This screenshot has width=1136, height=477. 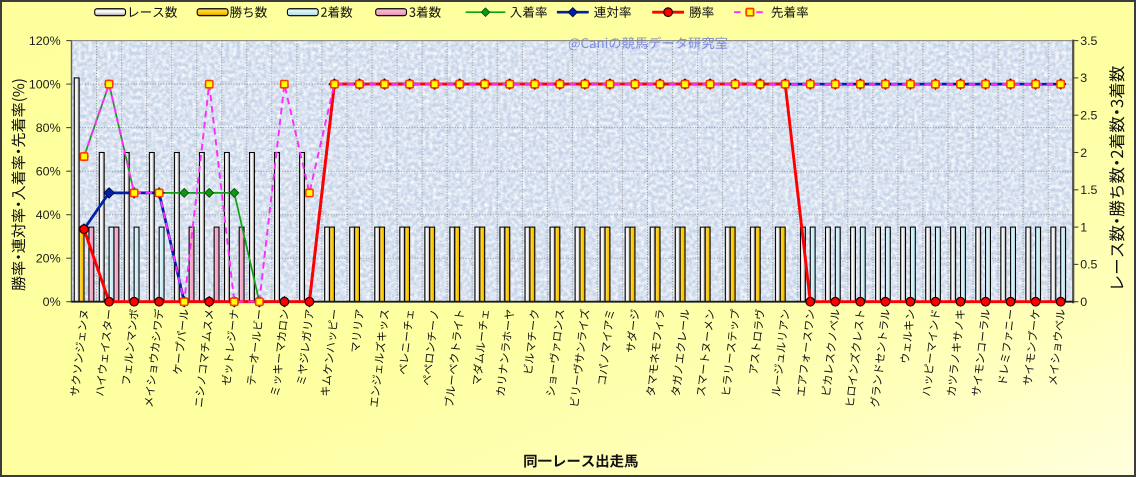 I want to click on svg-text: 1.5, so click(x=1088, y=190).